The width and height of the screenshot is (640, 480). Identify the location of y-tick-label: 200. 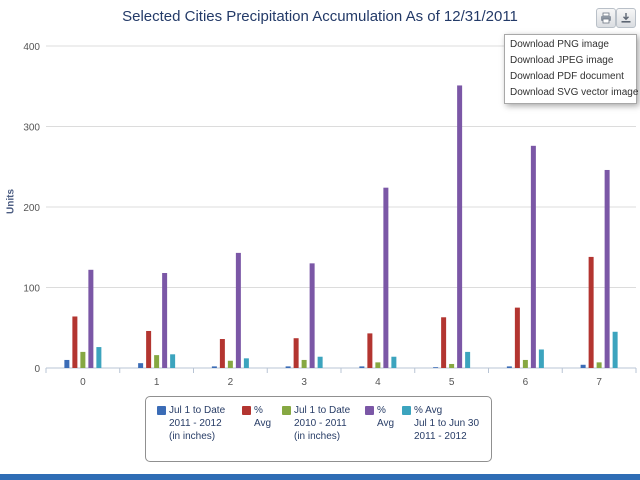
(31, 208).